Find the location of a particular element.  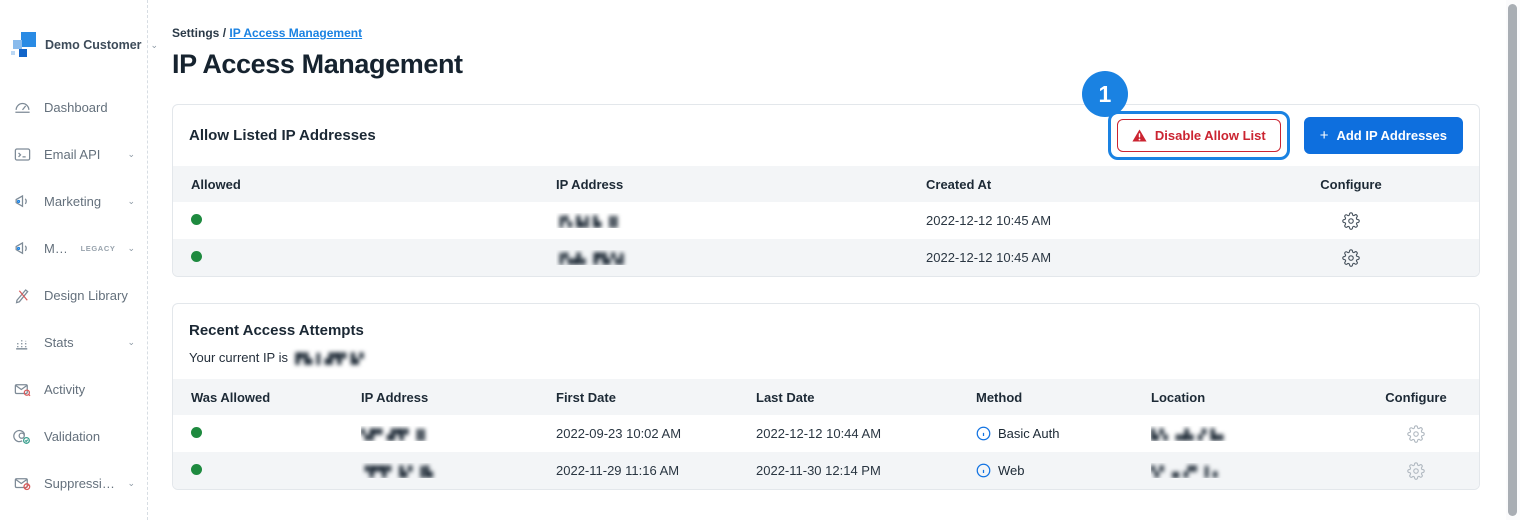

sidebar-item-dashboard: Dashboard is located at coordinates (73, 107).